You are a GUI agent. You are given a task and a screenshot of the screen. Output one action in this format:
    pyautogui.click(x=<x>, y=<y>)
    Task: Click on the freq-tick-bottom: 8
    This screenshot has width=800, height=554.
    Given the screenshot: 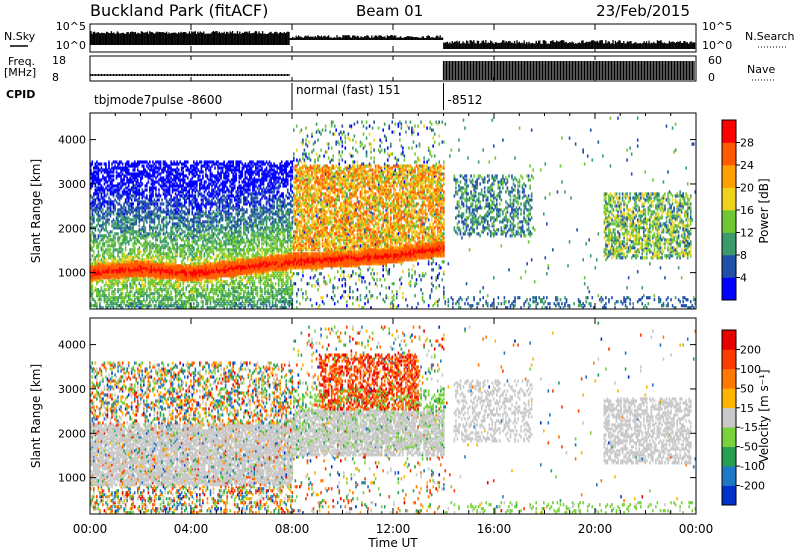 What is the action you would take?
    pyautogui.click(x=55, y=77)
    